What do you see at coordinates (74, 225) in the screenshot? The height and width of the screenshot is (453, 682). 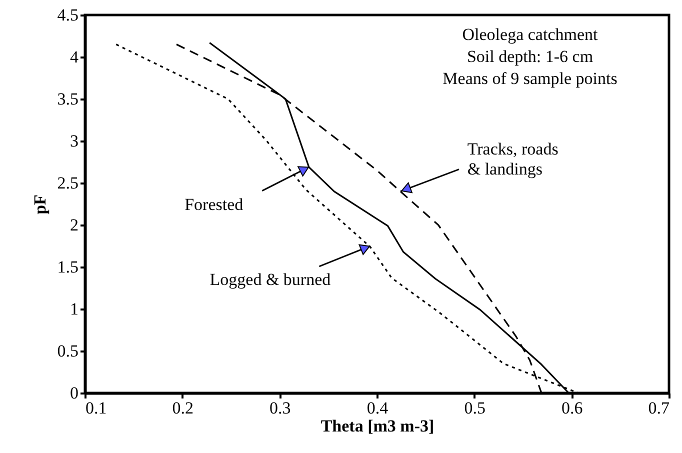 I see `y-tick-label: 2` at bounding box center [74, 225].